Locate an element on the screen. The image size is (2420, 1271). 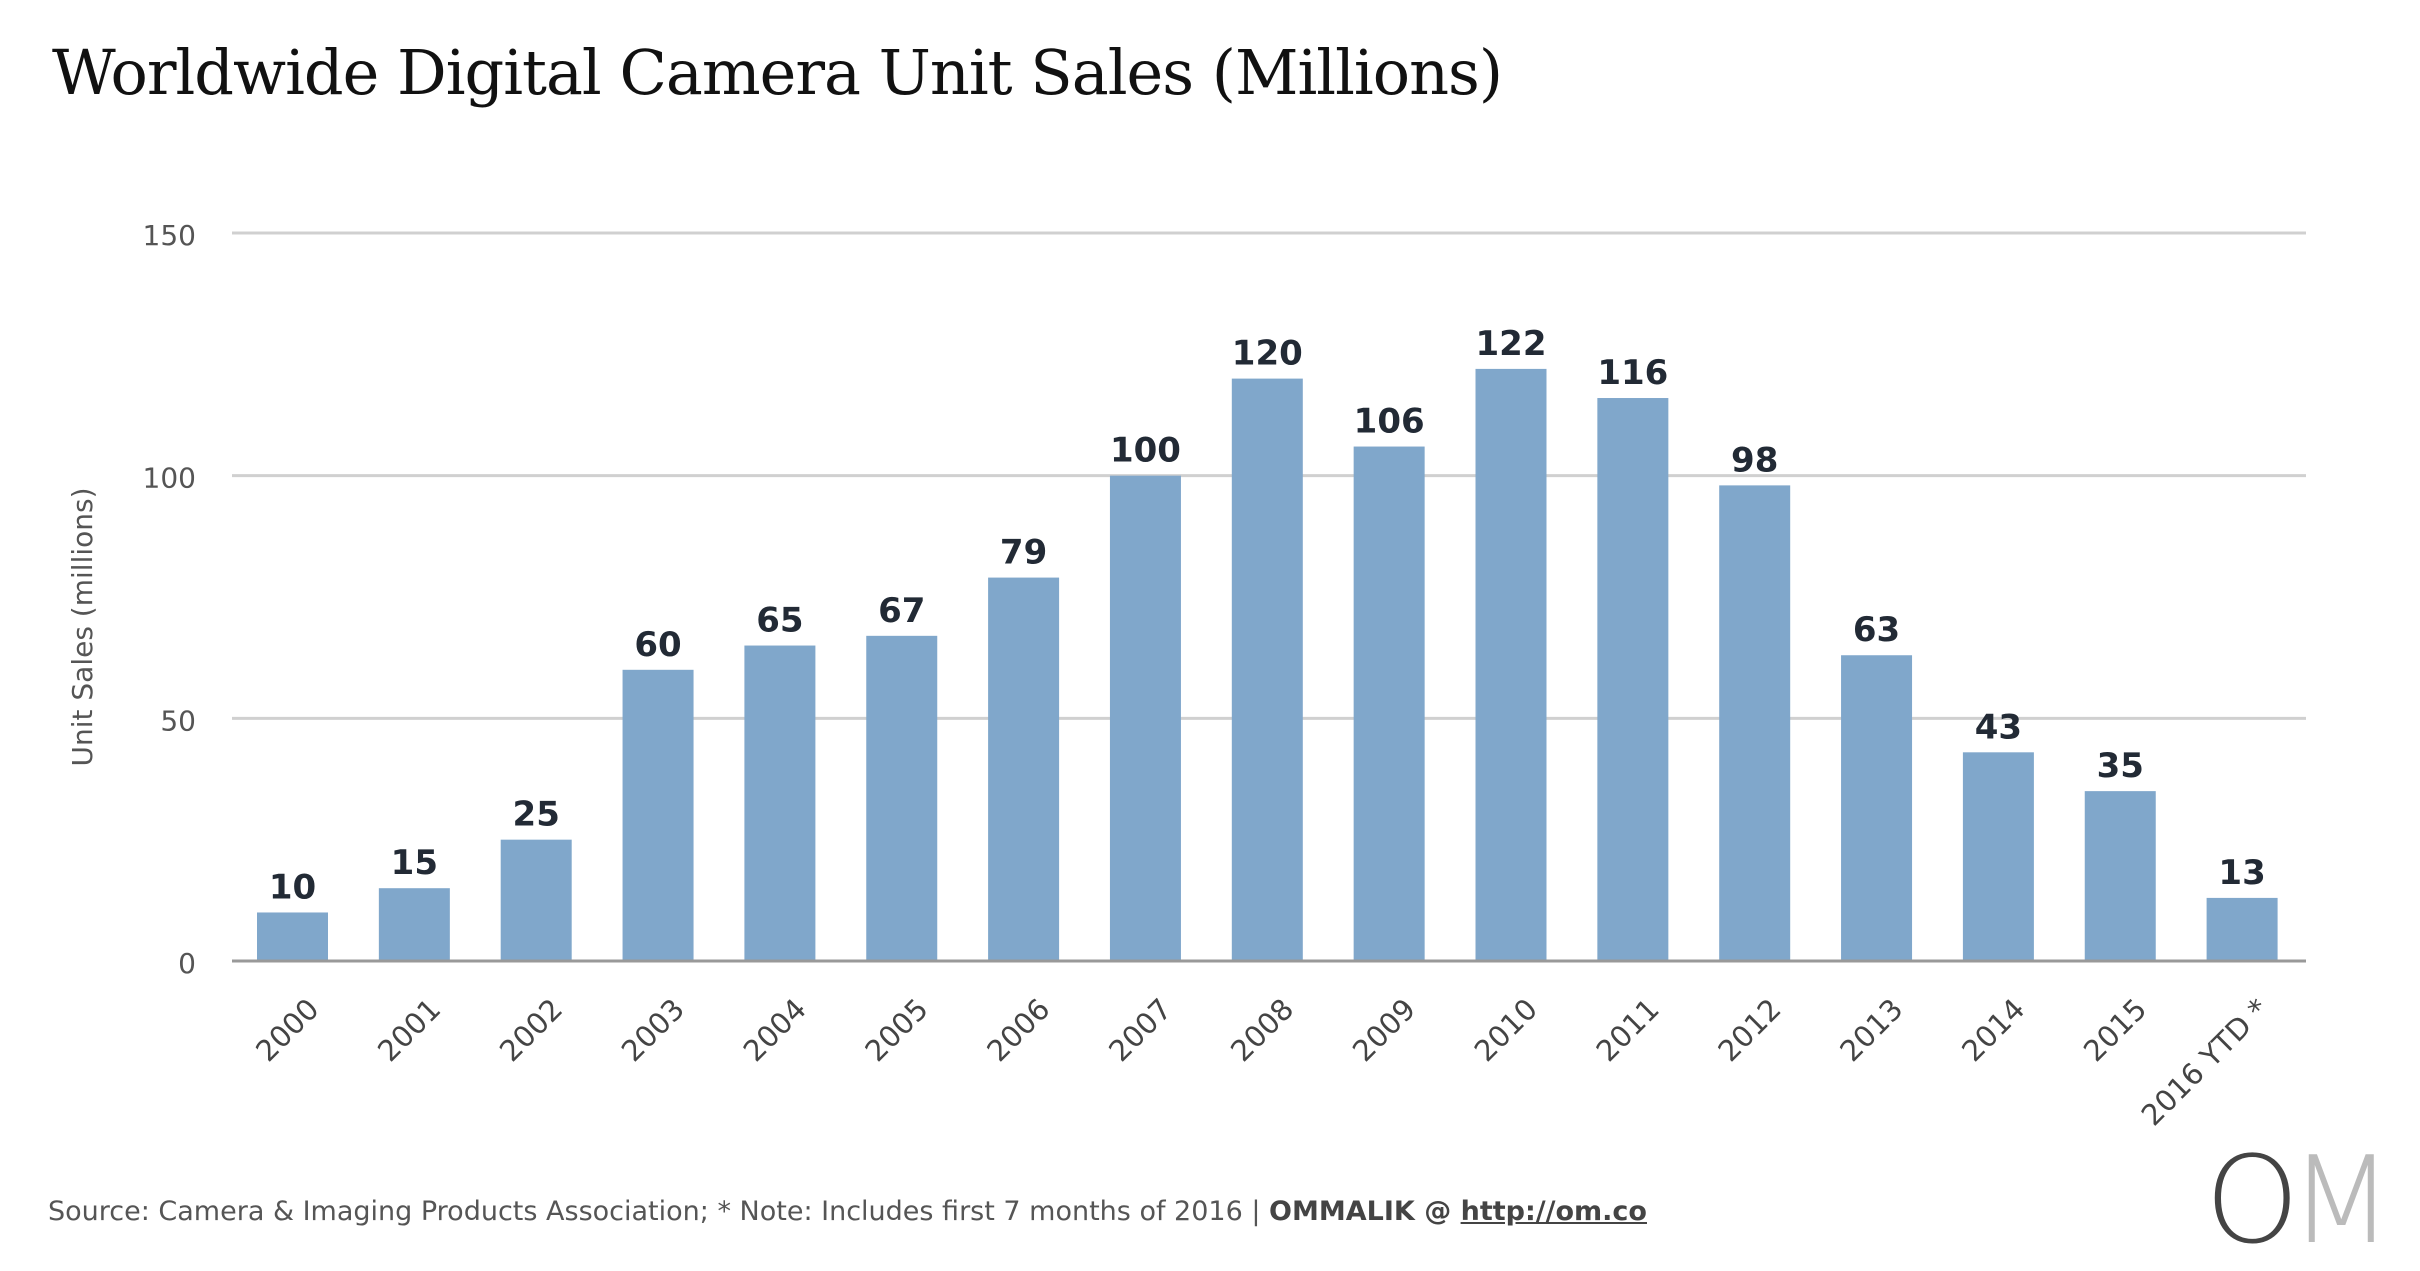
data-label: 122 is located at coordinates (1511, 344).